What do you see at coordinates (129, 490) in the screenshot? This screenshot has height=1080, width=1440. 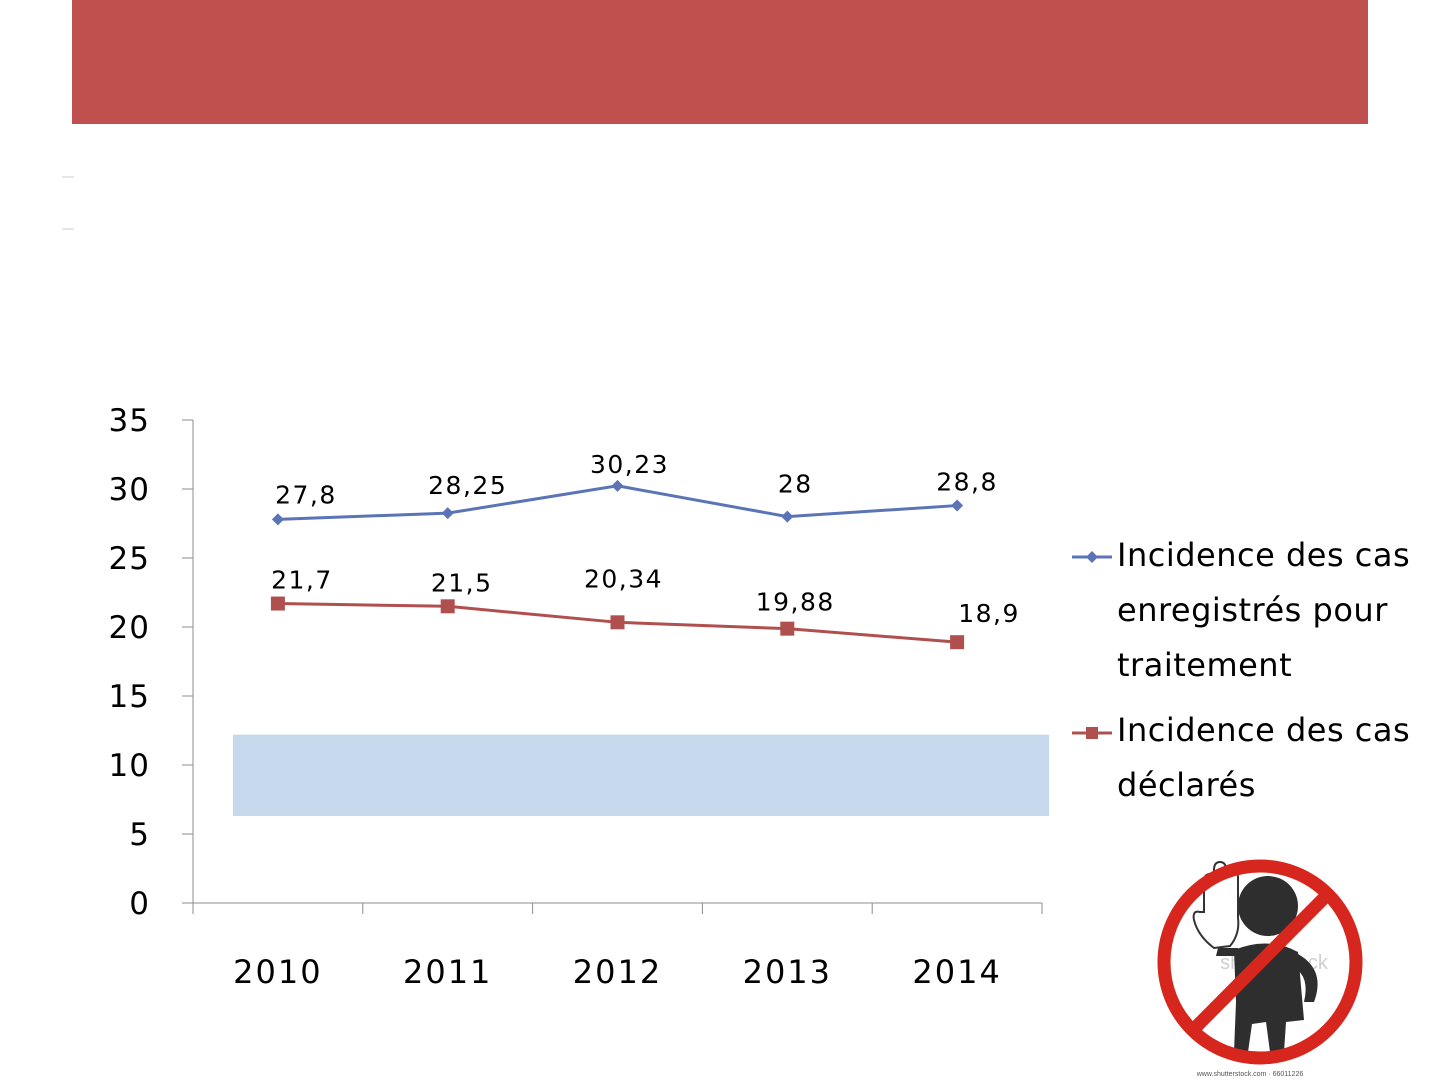 I see `y-tick-label: 30` at bounding box center [129, 490].